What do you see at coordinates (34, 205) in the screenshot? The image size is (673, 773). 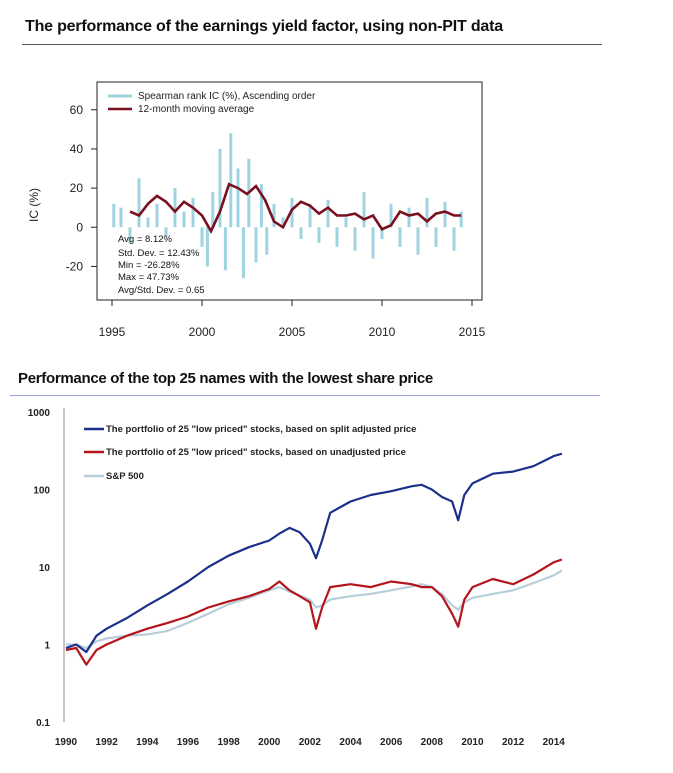 I see `y-axis-label-ic: IC (%)` at bounding box center [34, 205].